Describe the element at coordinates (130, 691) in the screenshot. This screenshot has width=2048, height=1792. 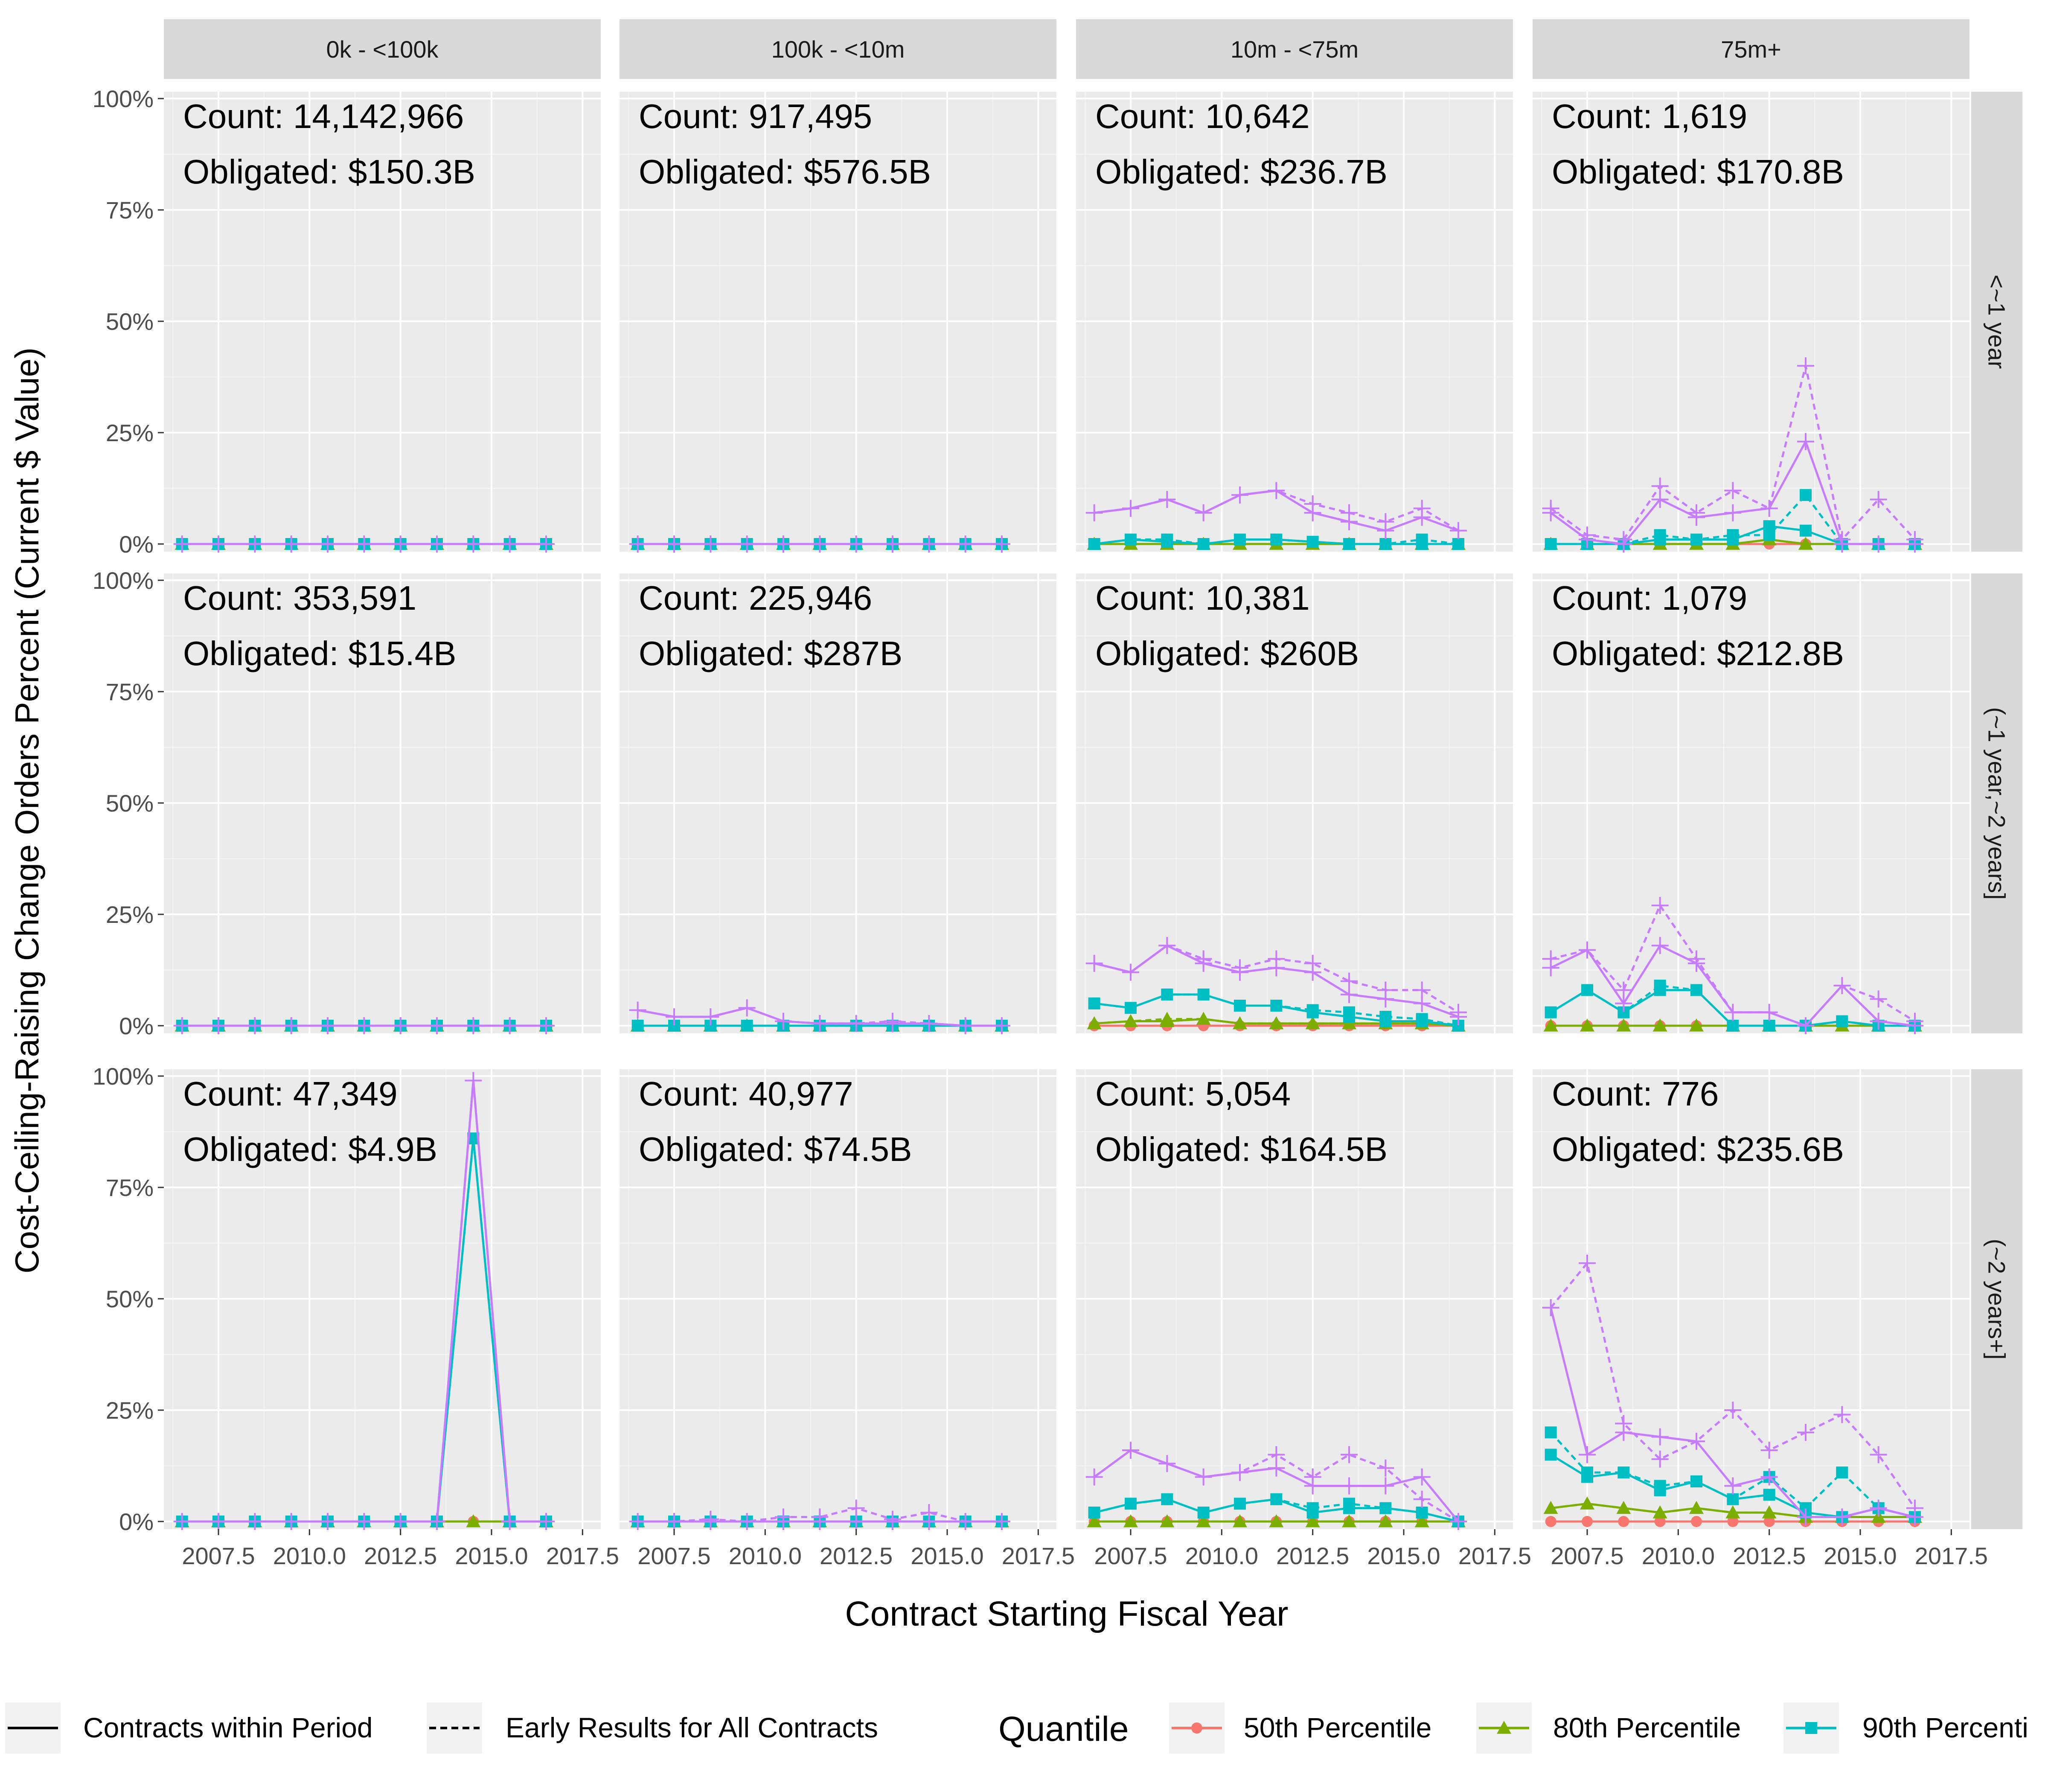
I see `y-tick-label: 75%` at that location.